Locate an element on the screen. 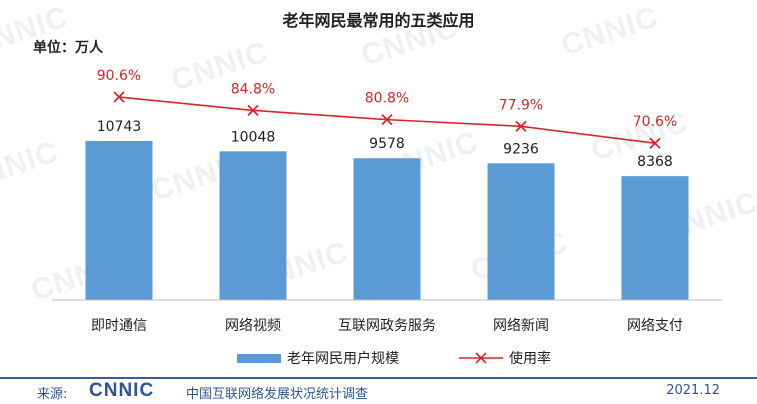 Image resolution: width=757 pixels, height=404 pixels. bar-value-label: 8368 is located at coordinates (655, 162).